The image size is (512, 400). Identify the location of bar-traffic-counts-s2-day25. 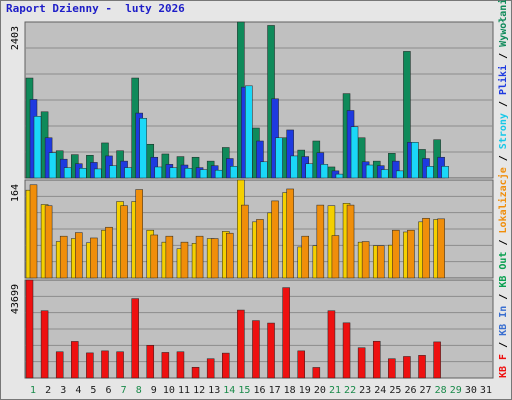
(400, 174).